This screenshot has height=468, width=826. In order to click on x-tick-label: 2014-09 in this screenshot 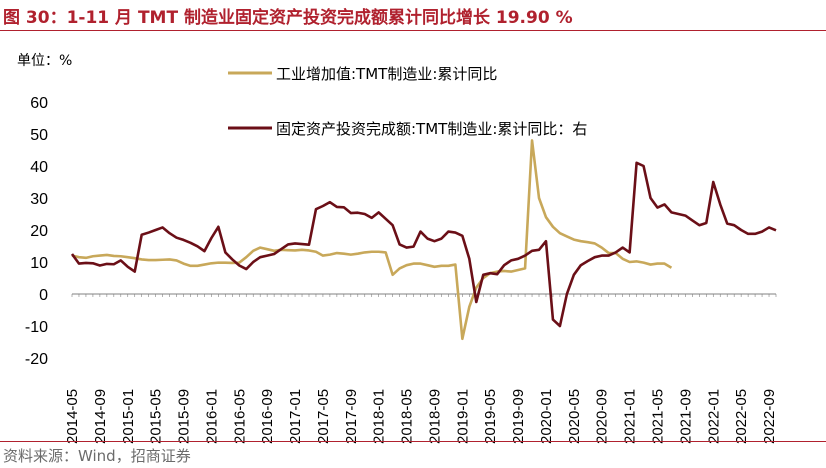, I will do `click(100, 416)`.